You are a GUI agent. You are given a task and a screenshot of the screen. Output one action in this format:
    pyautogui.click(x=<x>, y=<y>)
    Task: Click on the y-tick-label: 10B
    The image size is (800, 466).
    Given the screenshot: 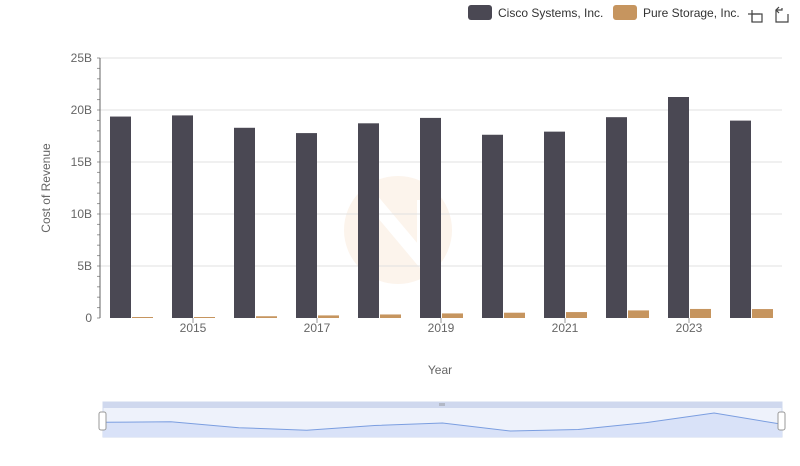 What is the action you would take?
    pyautogui.click(x=81, y=214)
    